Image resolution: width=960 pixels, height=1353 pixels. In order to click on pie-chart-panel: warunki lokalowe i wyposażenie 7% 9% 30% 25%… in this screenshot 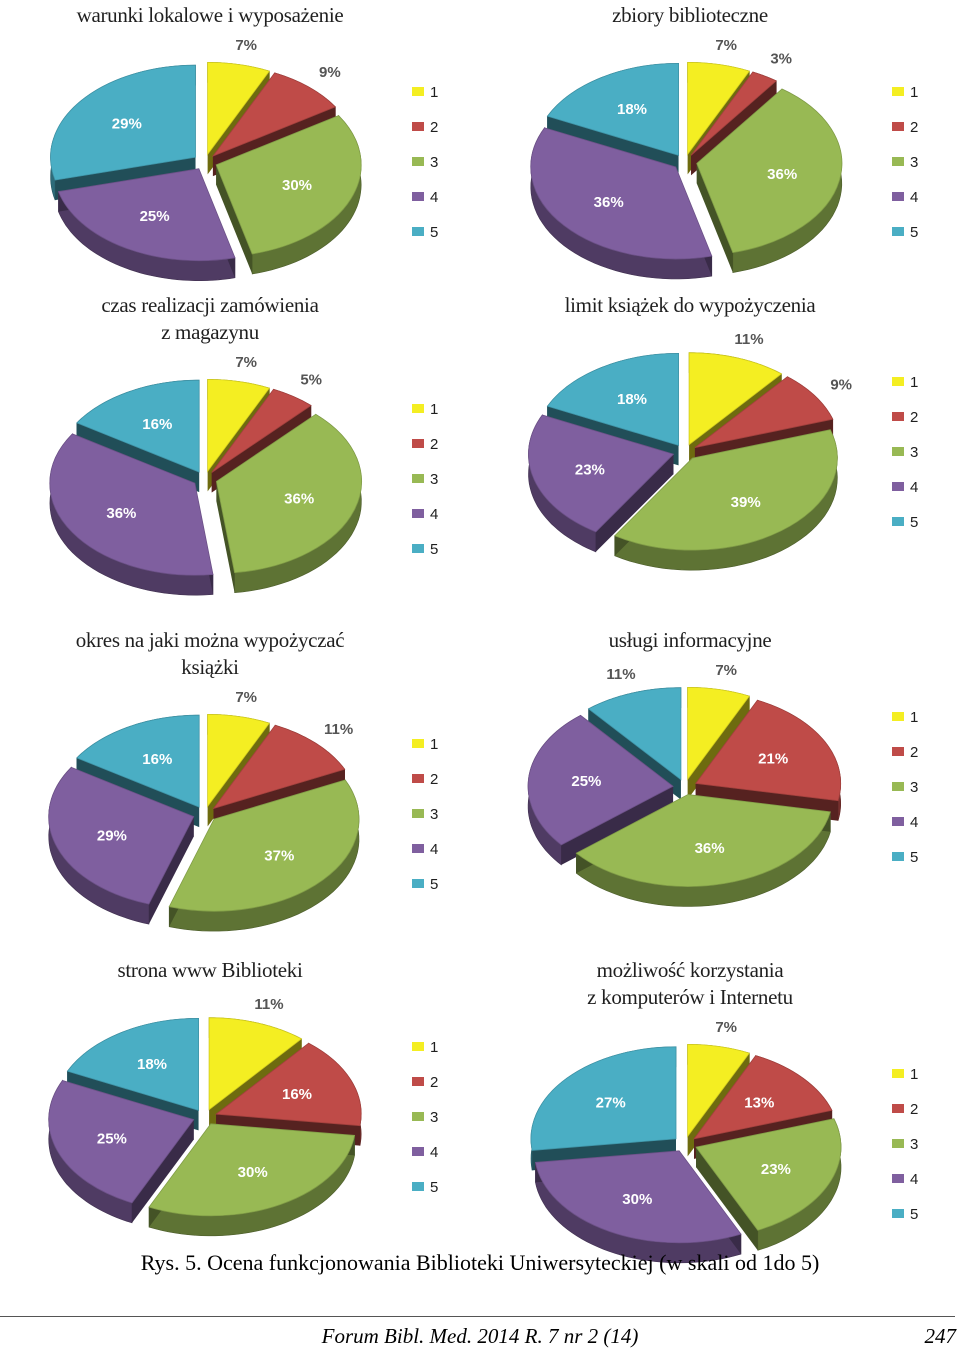, I will do `click(240, 145)`.